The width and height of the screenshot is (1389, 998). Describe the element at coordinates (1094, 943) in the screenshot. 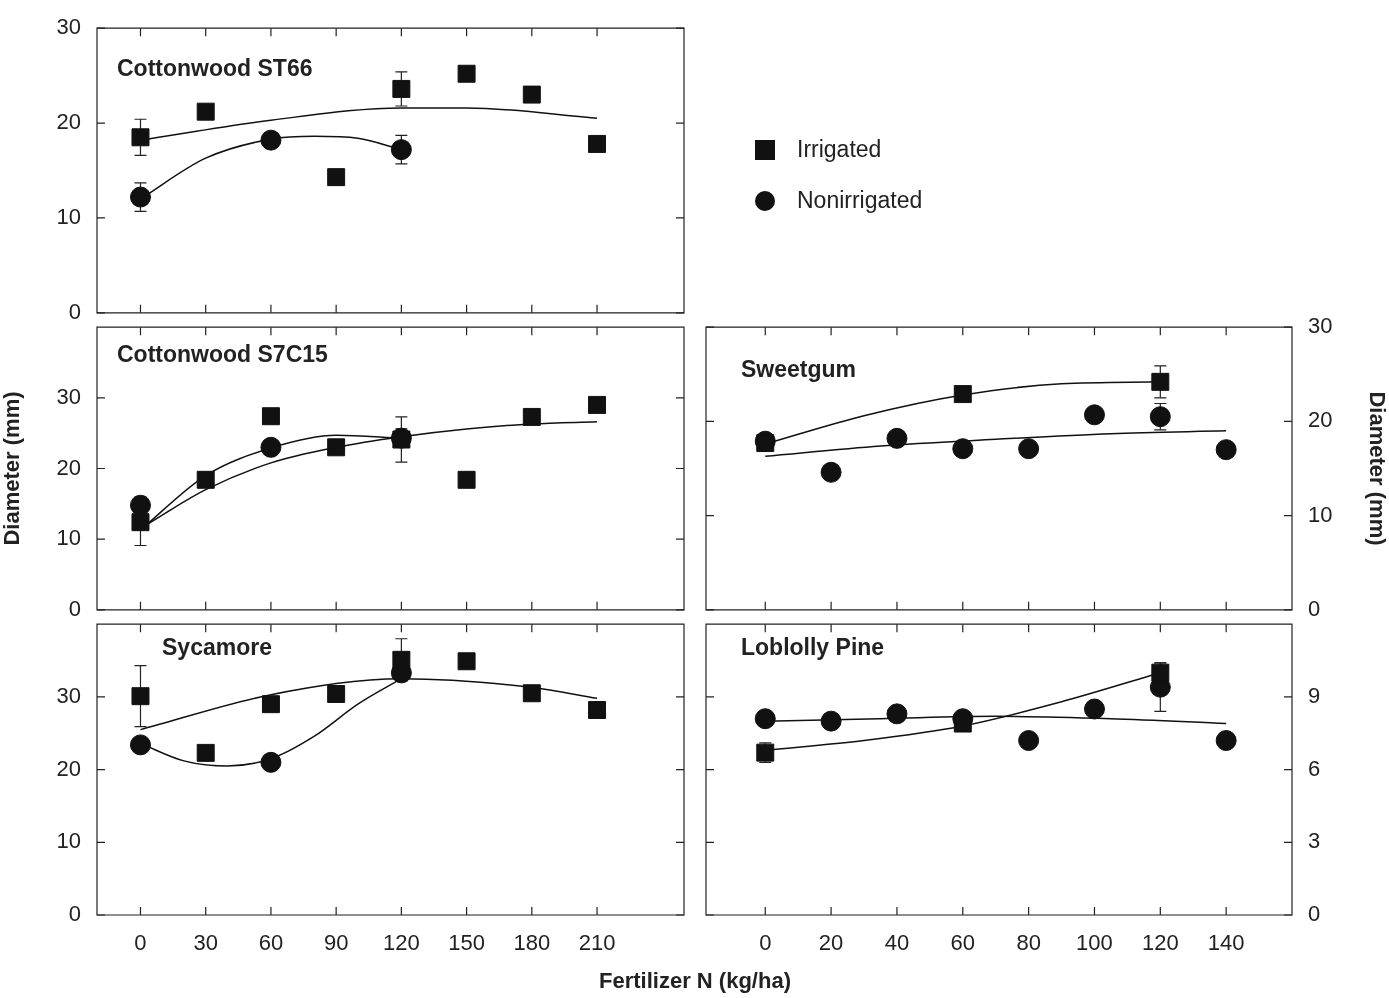

I see `x-tick-label: 100` at that location.